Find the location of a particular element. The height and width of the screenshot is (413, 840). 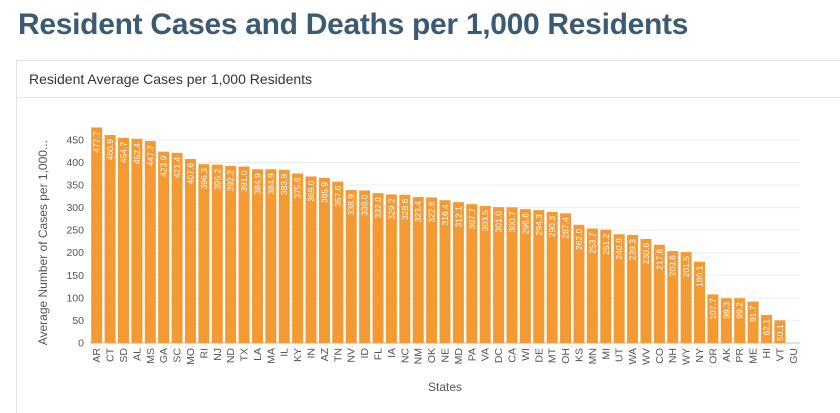

bar-value-label: 447.7 is located at coordinates (150, 156).